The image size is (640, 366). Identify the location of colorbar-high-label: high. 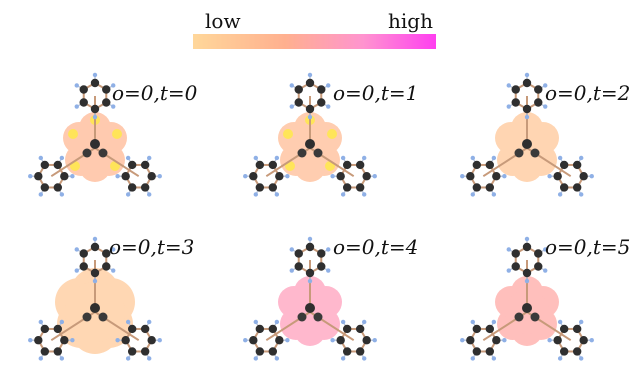
(410, 21).